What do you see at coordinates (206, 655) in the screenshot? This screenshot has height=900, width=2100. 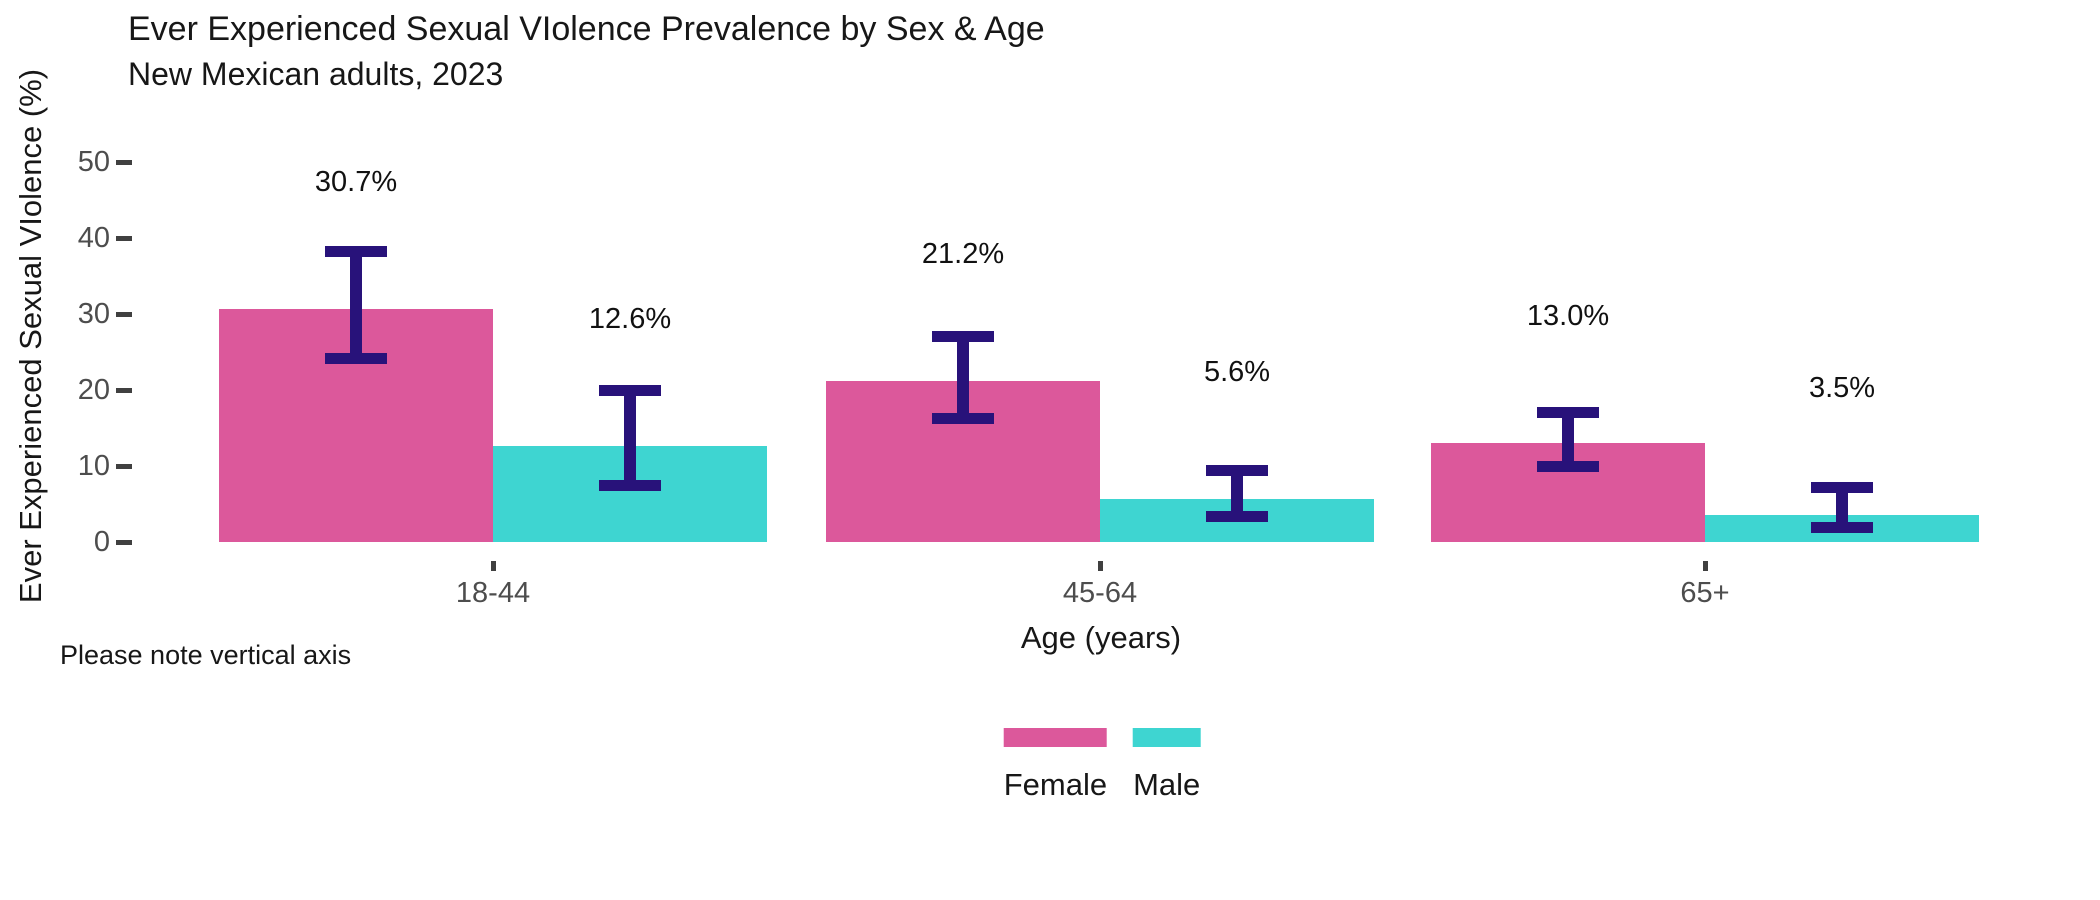 I see `chart-footnote: Please note vertical axis` at bounding box center [206, 655].